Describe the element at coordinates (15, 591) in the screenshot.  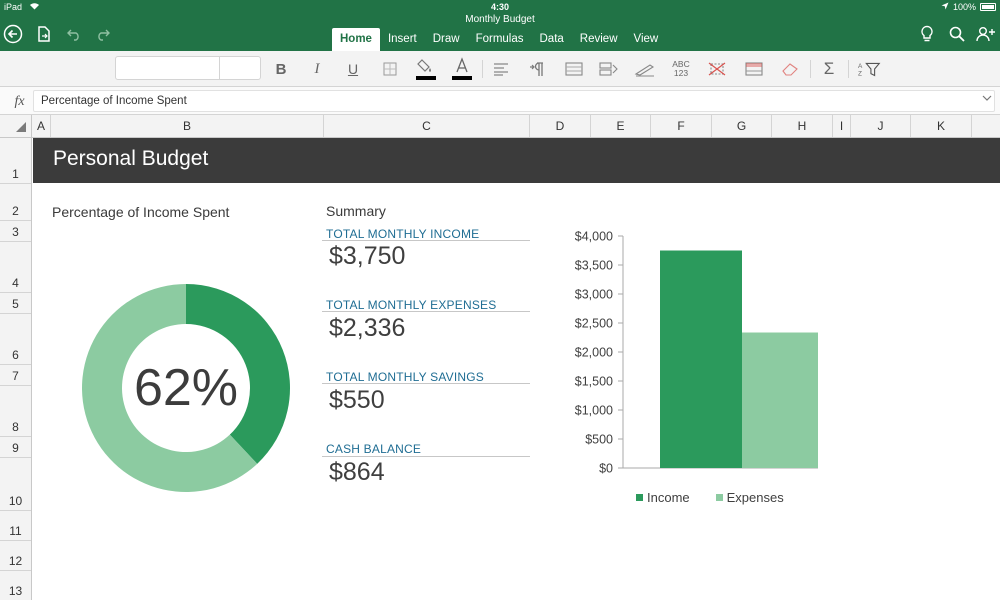
I see `row-header-13: 13` at that location.